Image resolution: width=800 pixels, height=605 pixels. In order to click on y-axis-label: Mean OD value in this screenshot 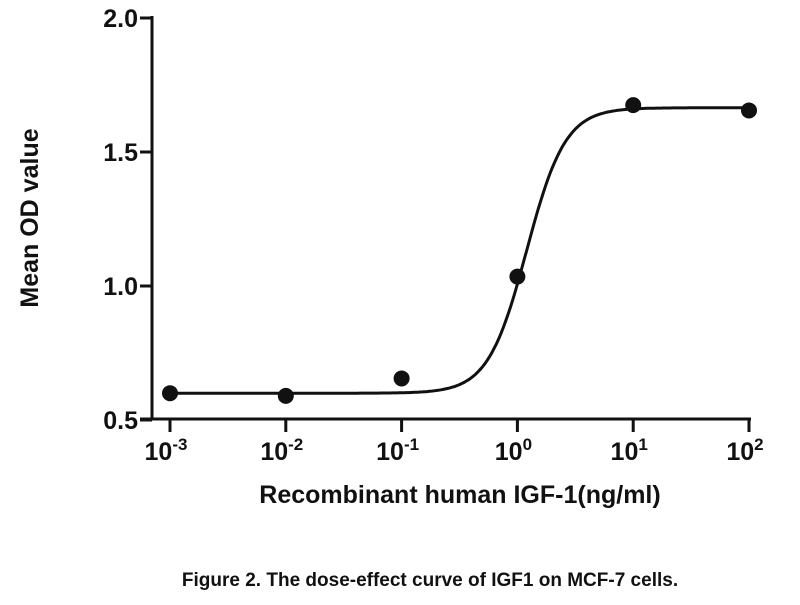, I will do `click(30, 217)`.